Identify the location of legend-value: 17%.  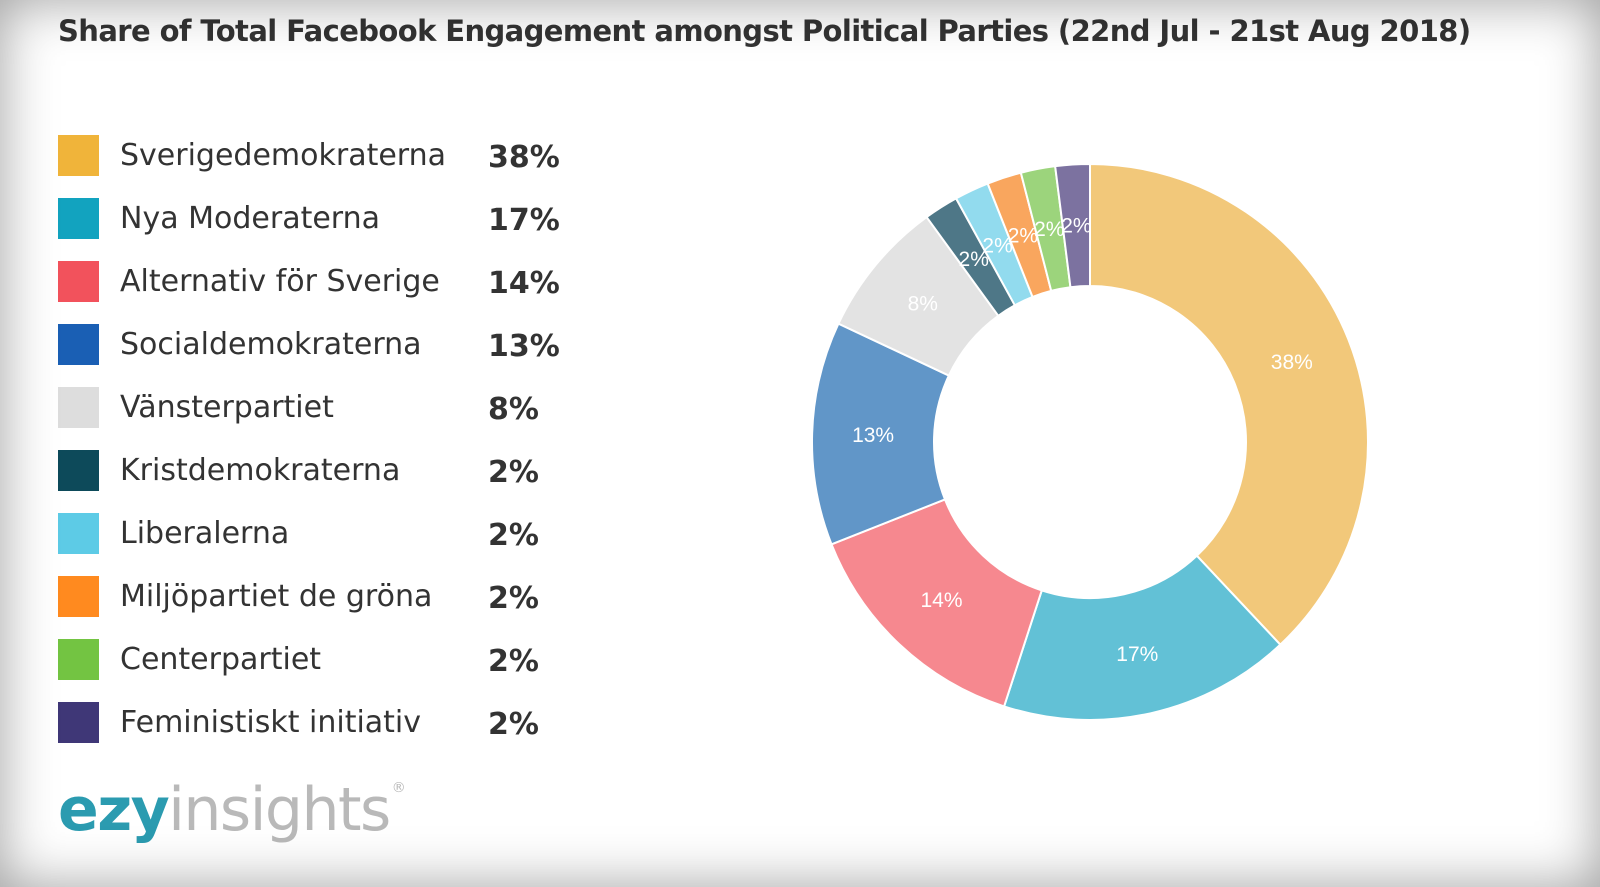
(524, 220).